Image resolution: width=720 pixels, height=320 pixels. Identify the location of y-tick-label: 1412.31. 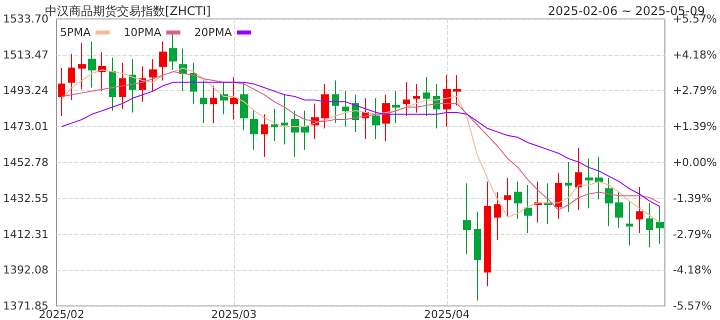
(25, 234).